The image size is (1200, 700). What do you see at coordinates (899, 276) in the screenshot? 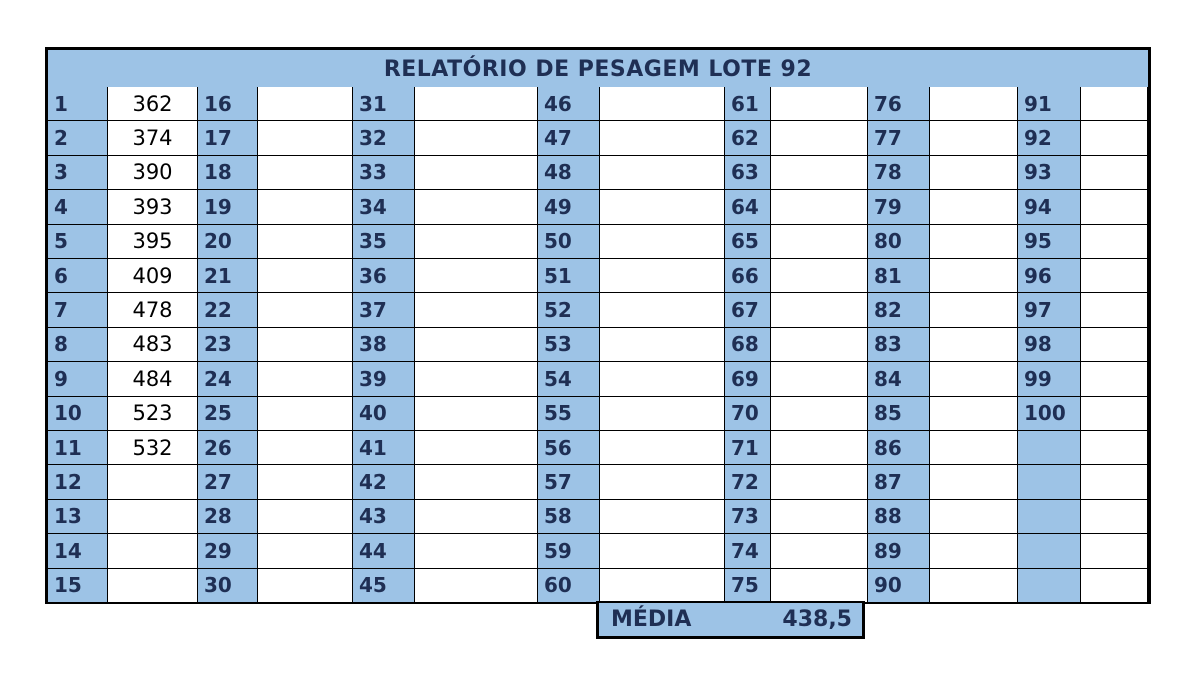
I see `animal-number-cell: 81` at bounding box center [899, 276].